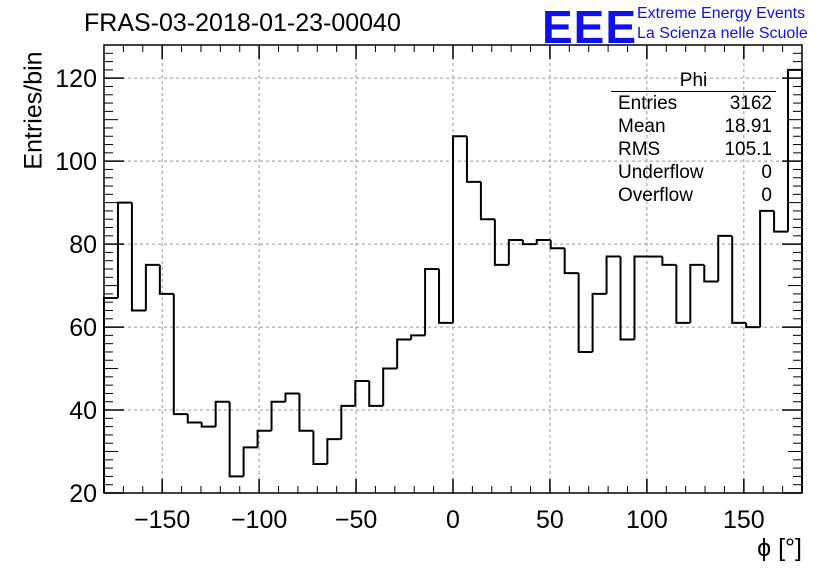 Image resolution: width=836 pixels, height=572 pixels. I want to click on x-tick-label: −50, so click(356, 520).